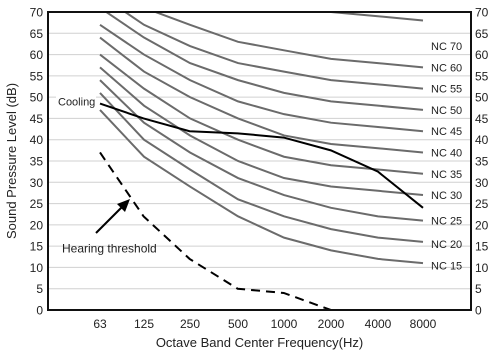 The image size is (491, 353). I want to click on y-tick-label-right: 55, so click(482, 76).